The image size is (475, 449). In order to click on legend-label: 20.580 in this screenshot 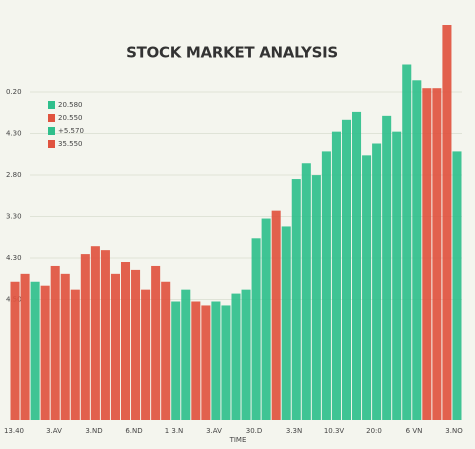, I will do `click(70, 105)`.